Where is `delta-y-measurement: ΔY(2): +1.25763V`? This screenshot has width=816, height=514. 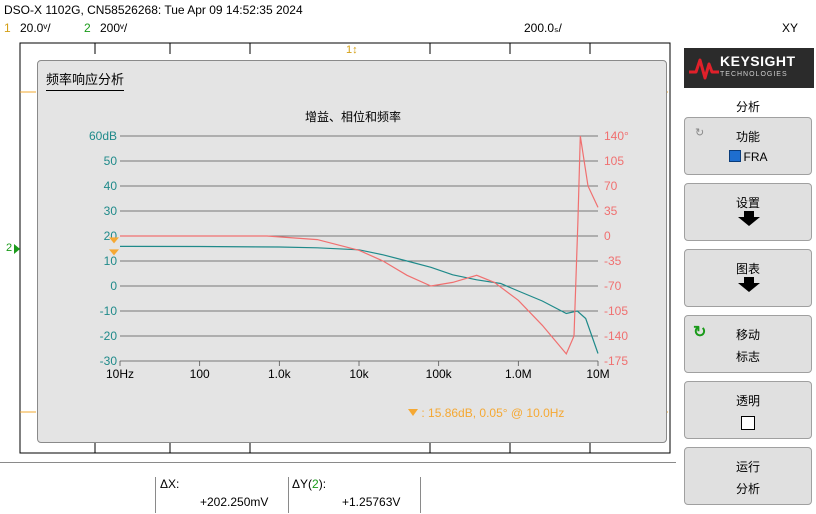
delta-y-measurement: ΔY(2): +1.25763V is located at coordinates (346, 495).